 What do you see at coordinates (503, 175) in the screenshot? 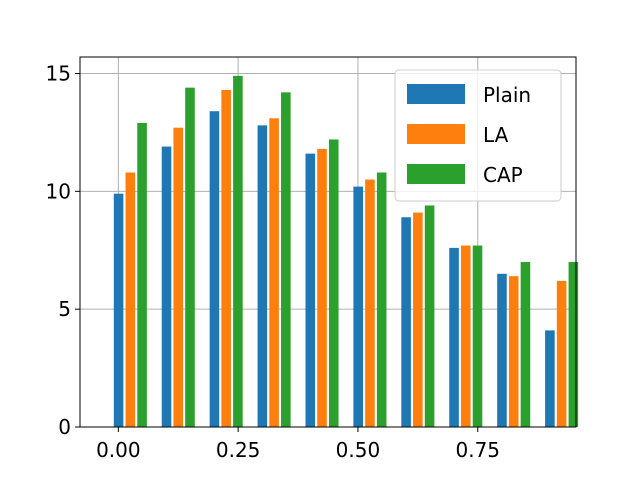
I see `legend-label-cap: CAP` at bounding box center [503, 175].